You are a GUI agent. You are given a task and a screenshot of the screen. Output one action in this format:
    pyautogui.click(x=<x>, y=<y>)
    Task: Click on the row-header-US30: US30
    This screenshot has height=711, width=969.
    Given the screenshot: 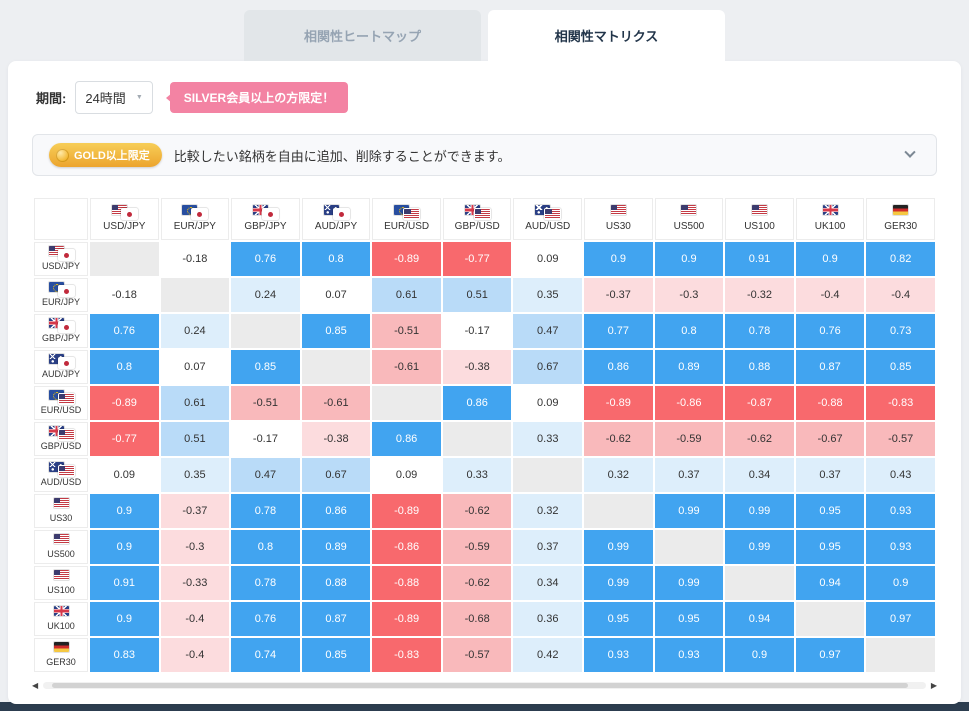 What is the action you would take?
    pyautogui.click(x=61, y=511)
    